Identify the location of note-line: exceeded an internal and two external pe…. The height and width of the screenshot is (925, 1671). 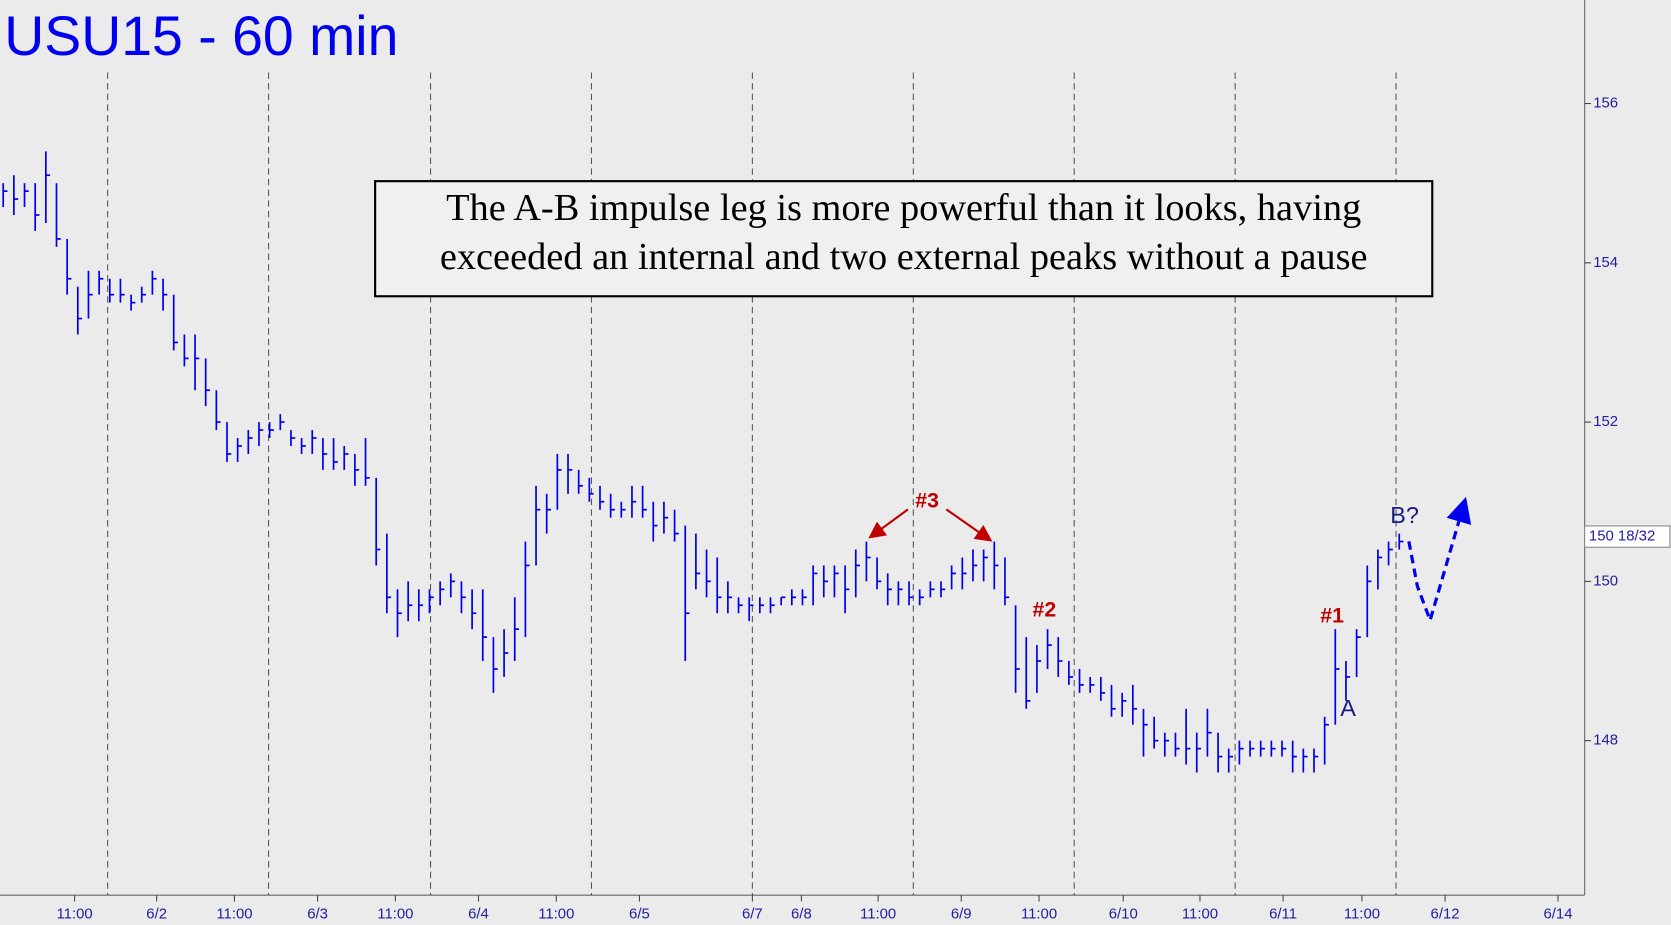
(904, 257).